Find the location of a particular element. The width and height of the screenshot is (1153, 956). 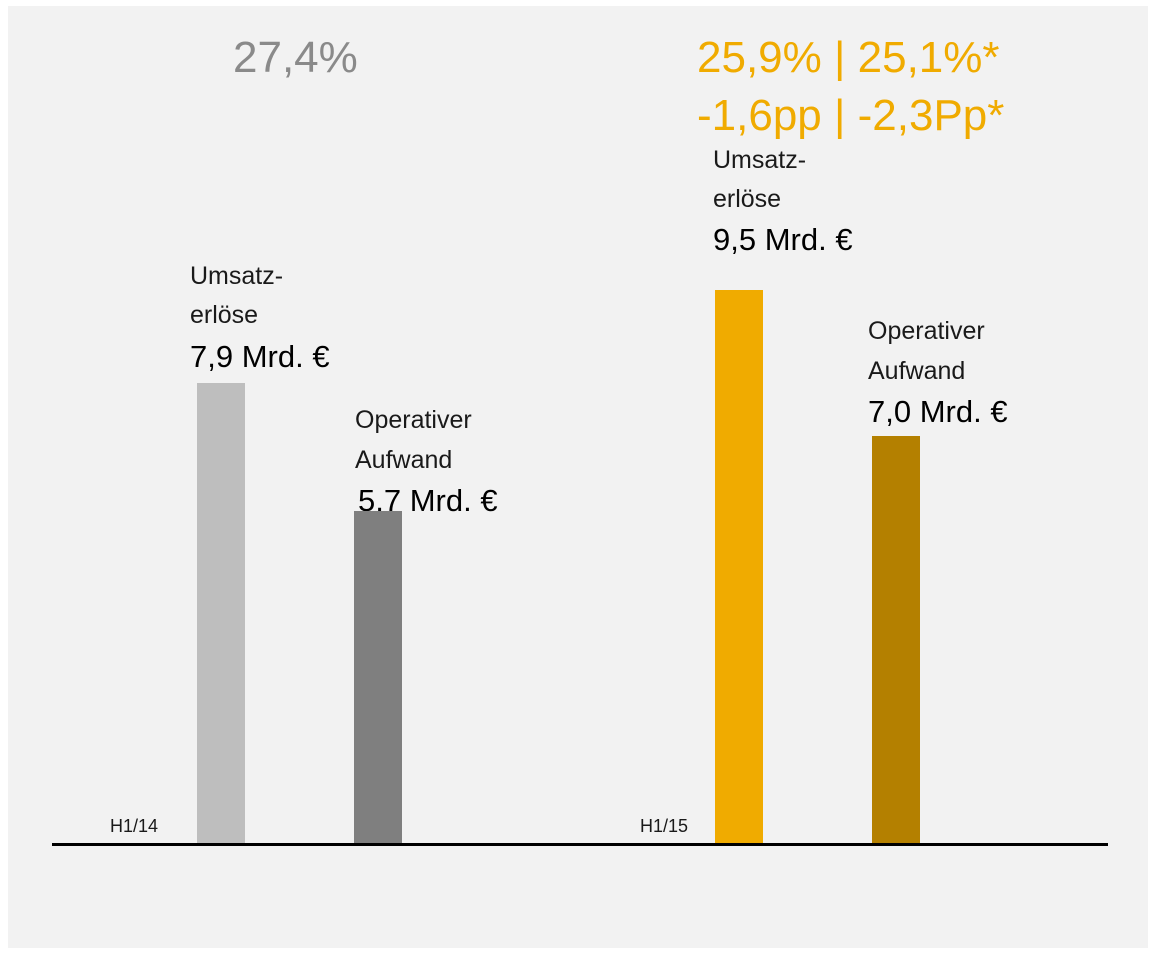

x-axis-baseline is located at coordinates (580, 844).